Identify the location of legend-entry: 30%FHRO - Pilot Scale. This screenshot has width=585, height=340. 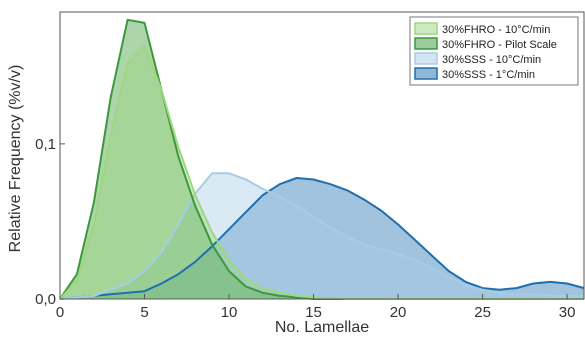
(485, 44).